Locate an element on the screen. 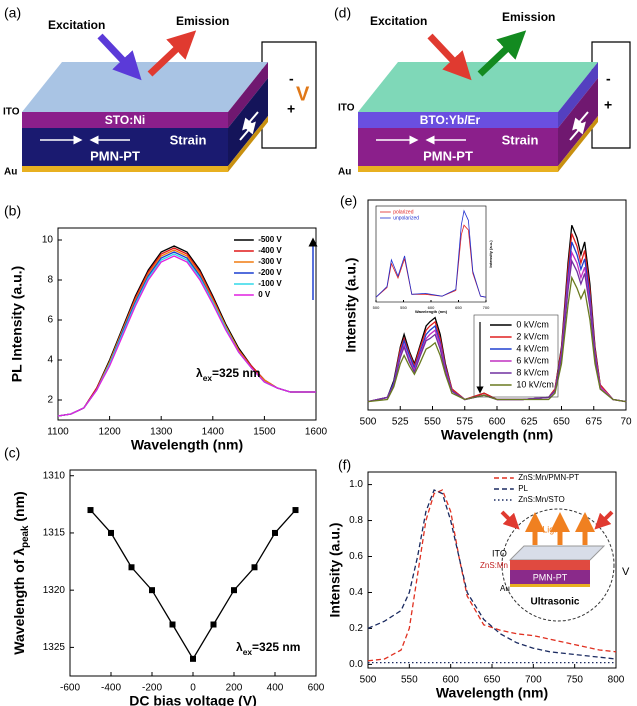 This screenshot has width=637, height=706. panel-label: (d) is located at coordinates (342, 13).